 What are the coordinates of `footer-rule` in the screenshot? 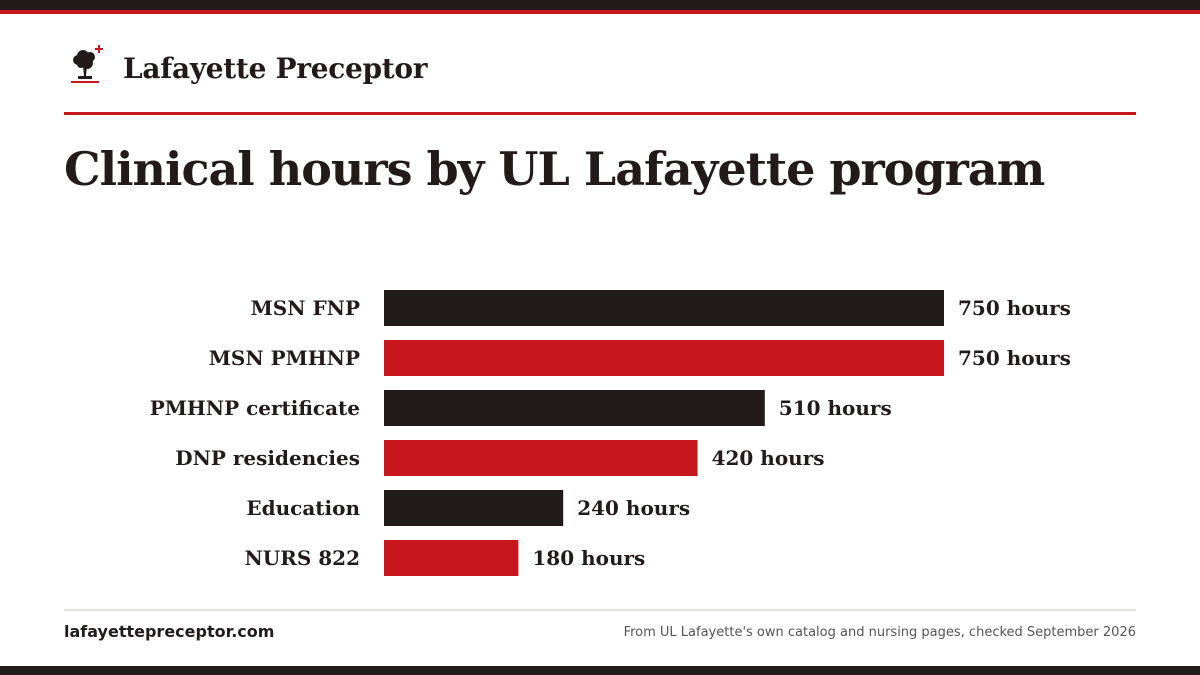 It's located at (600, 610).